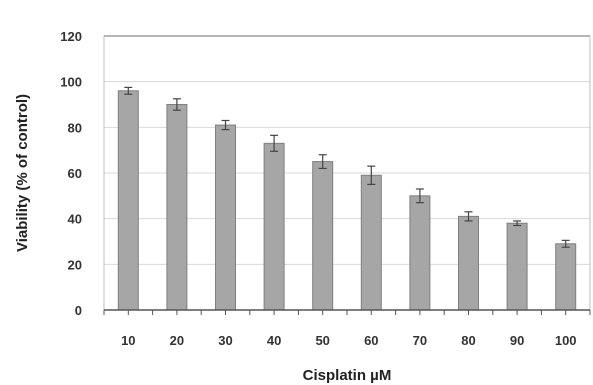 This screenshot has height=385, width=593. Describe the element at coordinates (71, 36) in the screenshot. I see `y-tick-label: 120` at that location.